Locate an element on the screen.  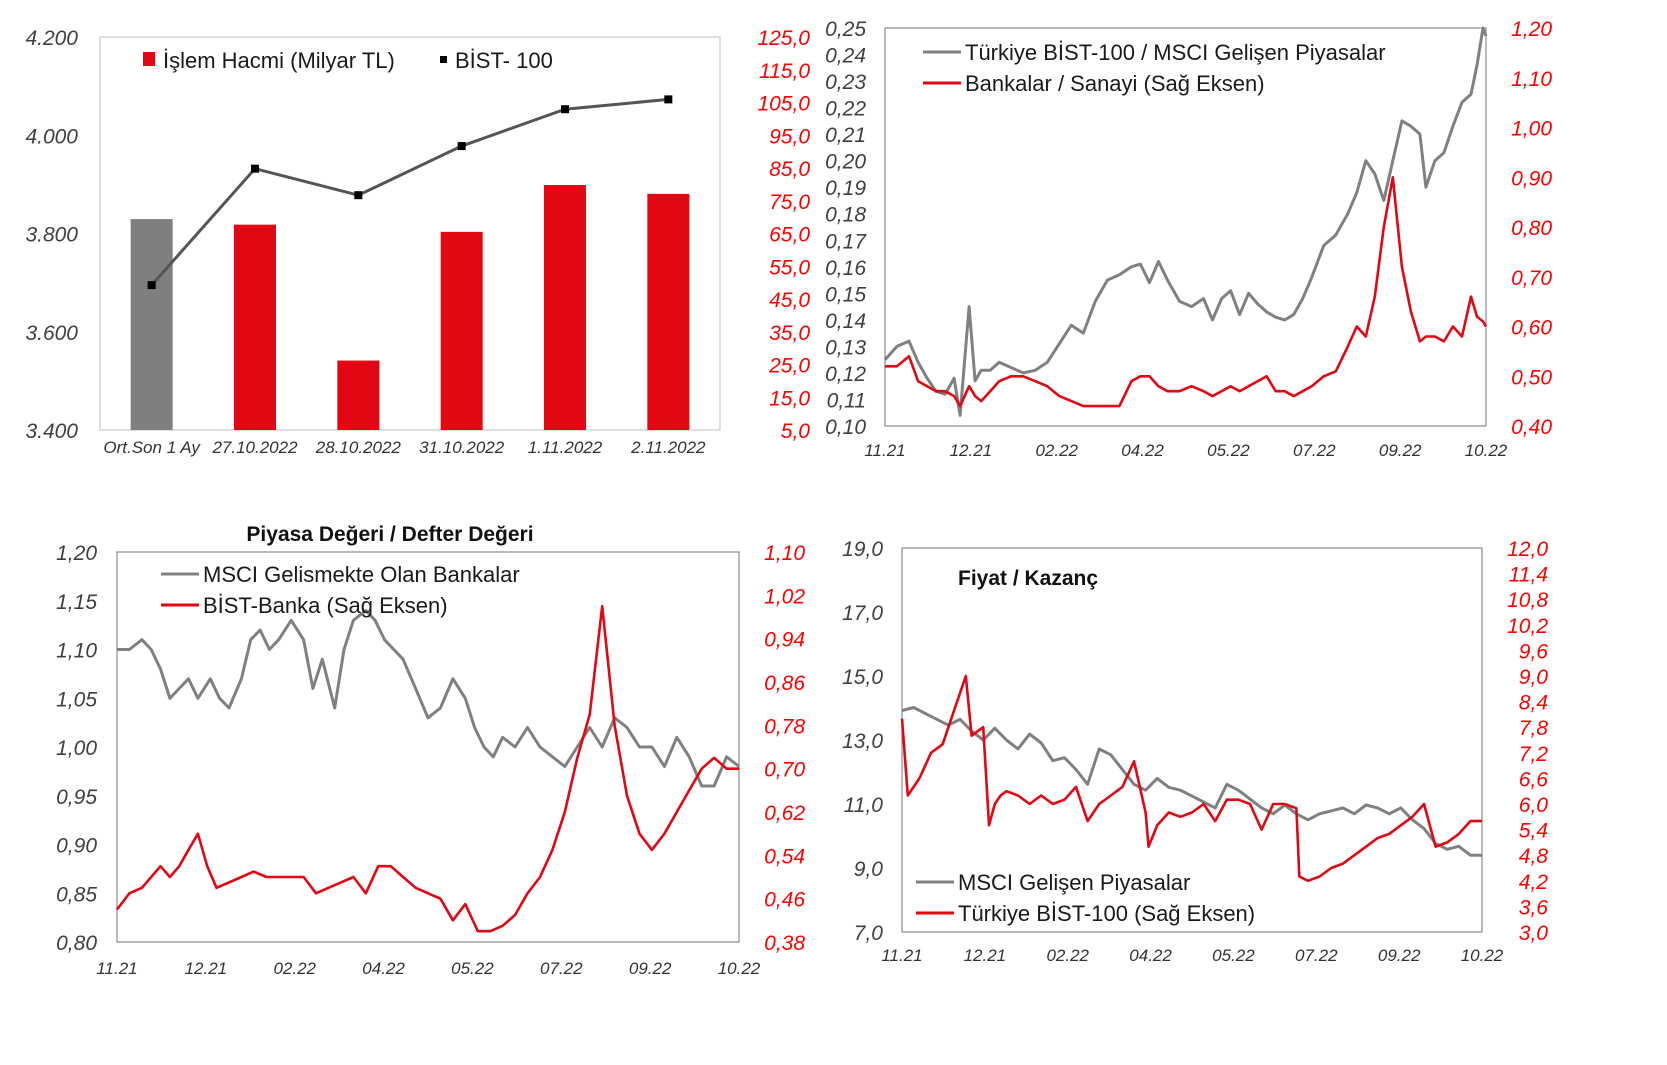
legend-label: İşlem Hacmi (Milyar TL) is located at coordinates (279, 60).